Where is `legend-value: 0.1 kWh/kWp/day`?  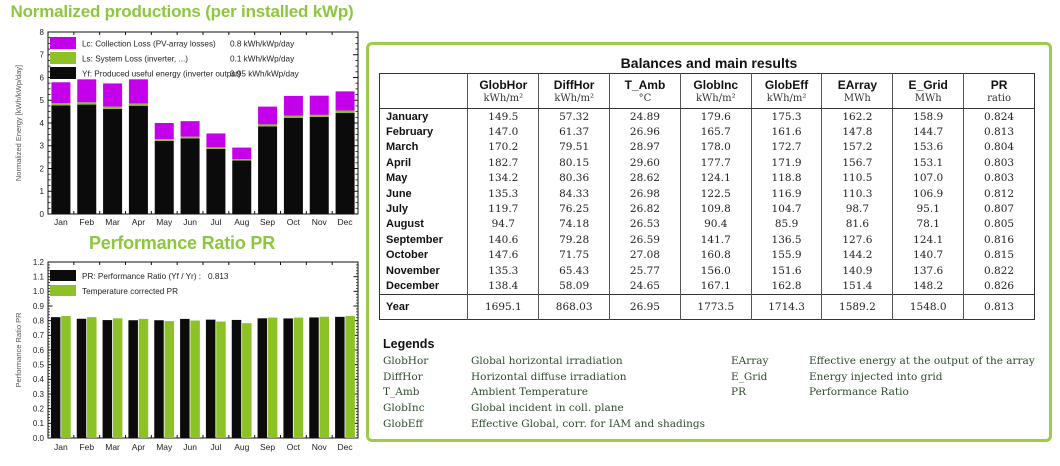
legend-value: 0.1 kWh/kWp/day is located at coordinates (262, 59).